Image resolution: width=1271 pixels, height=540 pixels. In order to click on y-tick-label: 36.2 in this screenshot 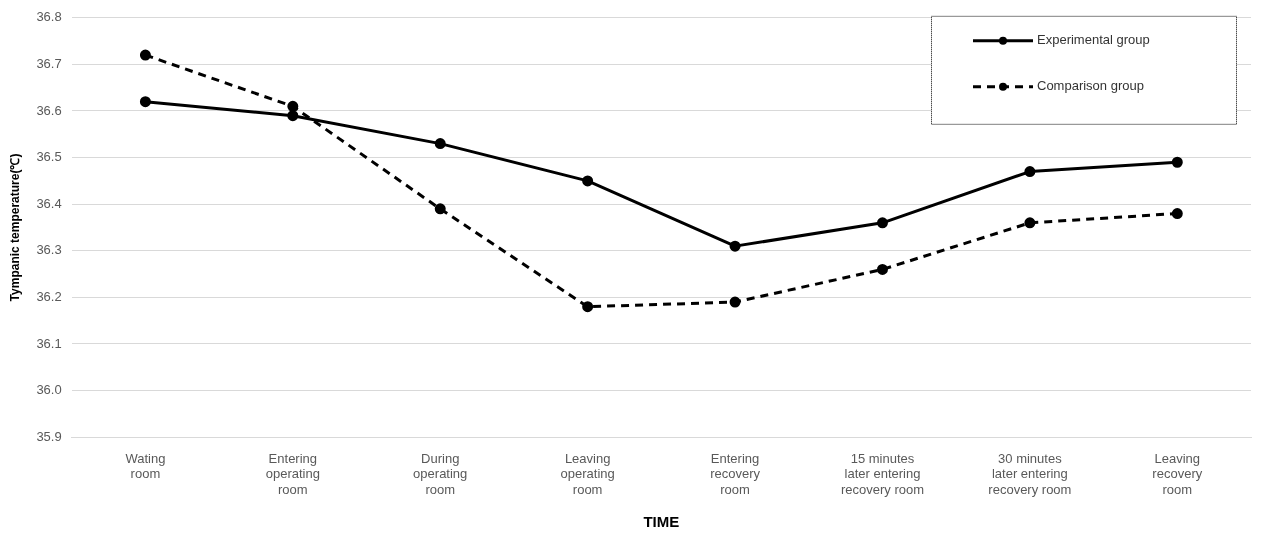, I will do `click(49, 296)`.